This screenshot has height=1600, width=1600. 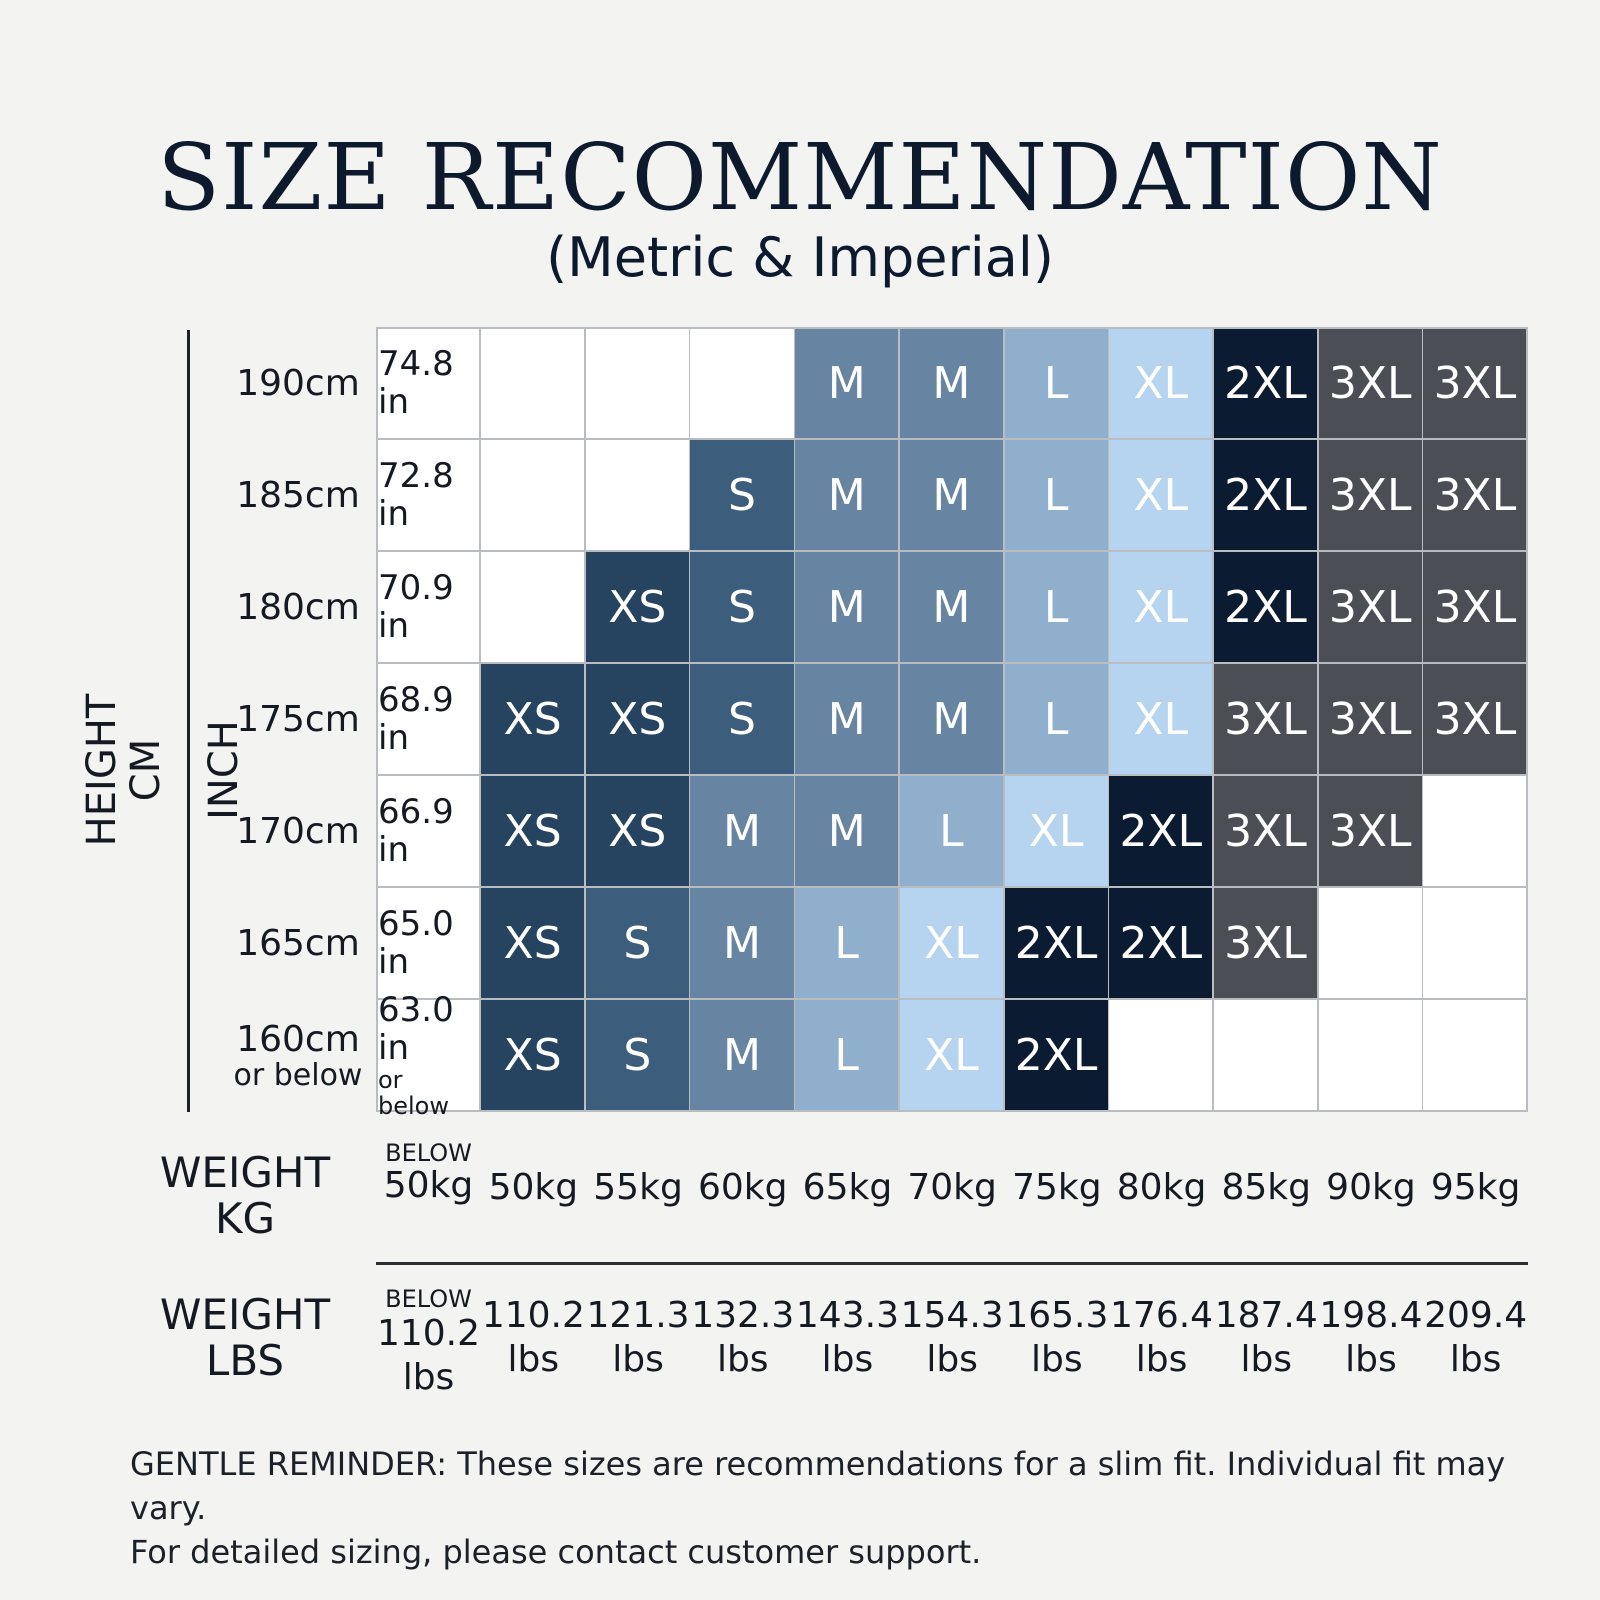 What do you see at coordinates (1057, 1187) in the screenshot?
I see `weight-kg-value: 75kg` at bounding box center [1057, 1187].